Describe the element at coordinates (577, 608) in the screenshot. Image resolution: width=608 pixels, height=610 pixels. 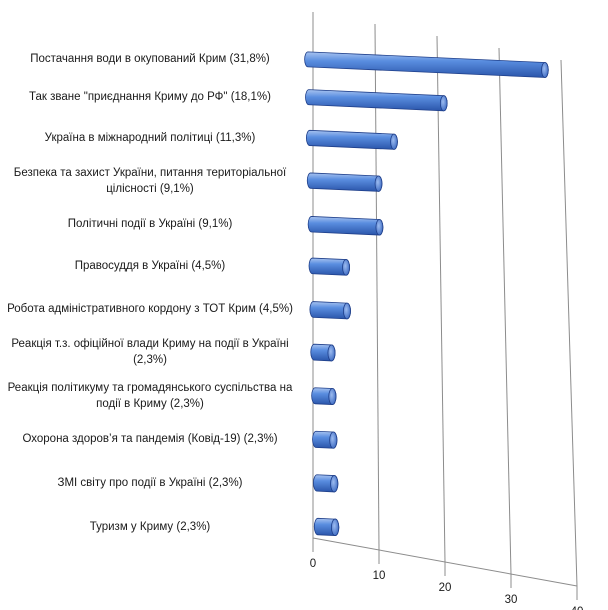
I see `x-tick-label: 40` at that location.